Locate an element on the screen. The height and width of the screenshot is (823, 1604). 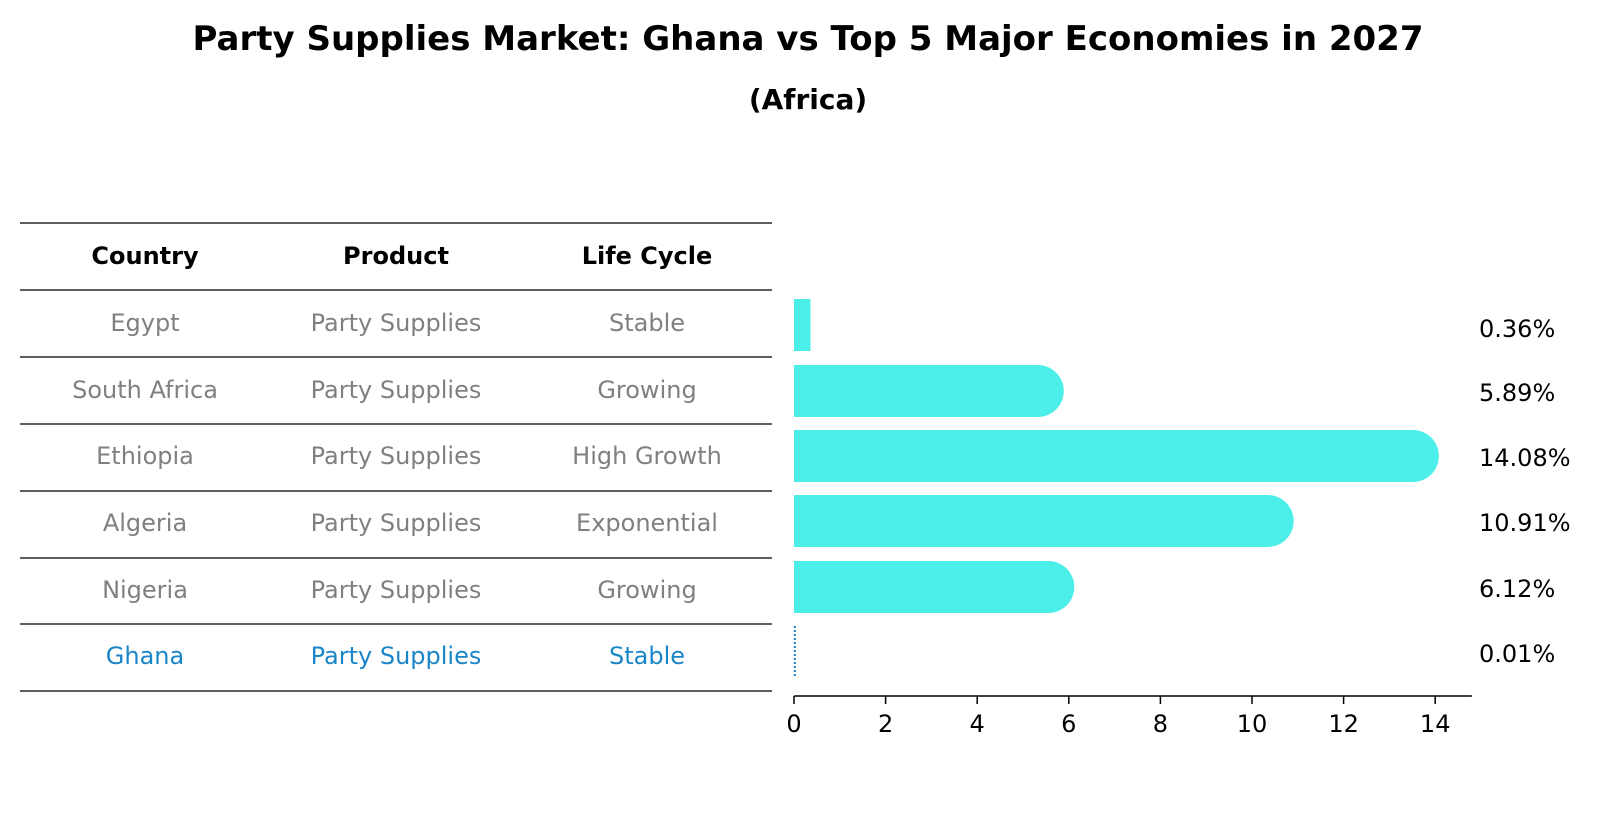
bar-south-africa is located at coordinates (929, 391).